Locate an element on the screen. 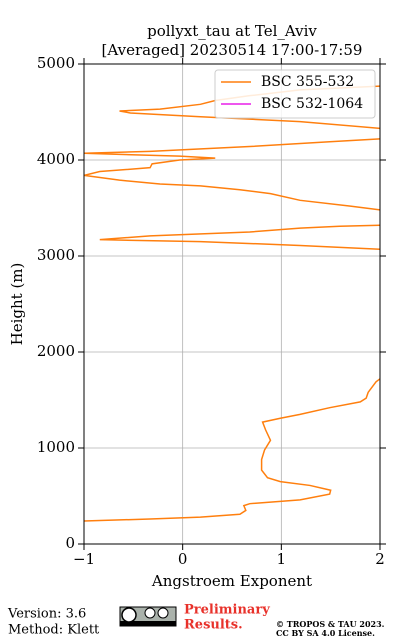 The image size is (400, 640). method: Method: Klett is located at coordinates (54, 630).